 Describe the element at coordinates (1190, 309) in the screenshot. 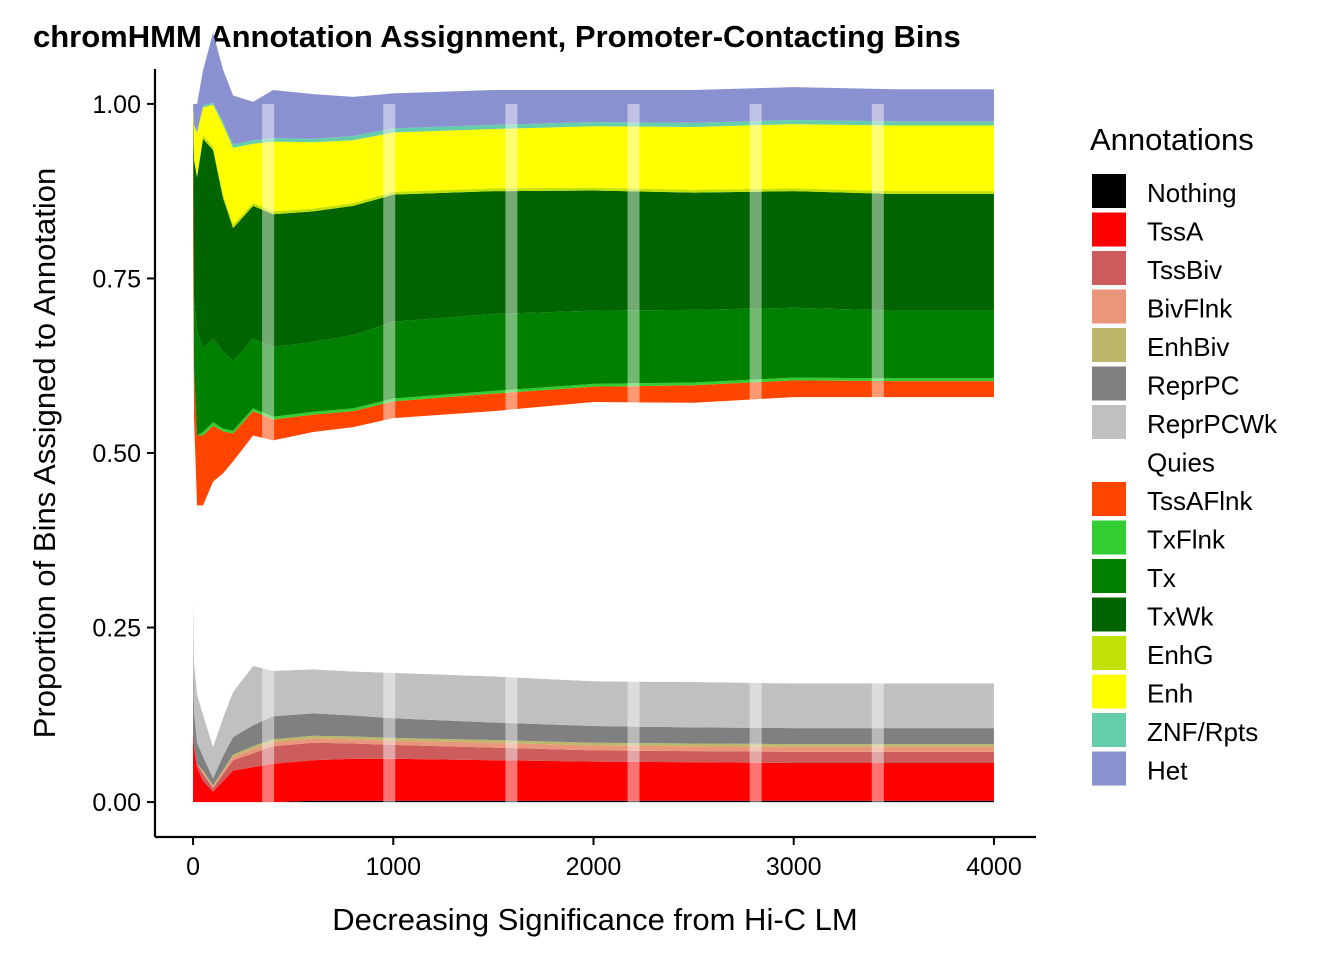

I see `legend-label-bivflnk: BivFlnk` at that location.